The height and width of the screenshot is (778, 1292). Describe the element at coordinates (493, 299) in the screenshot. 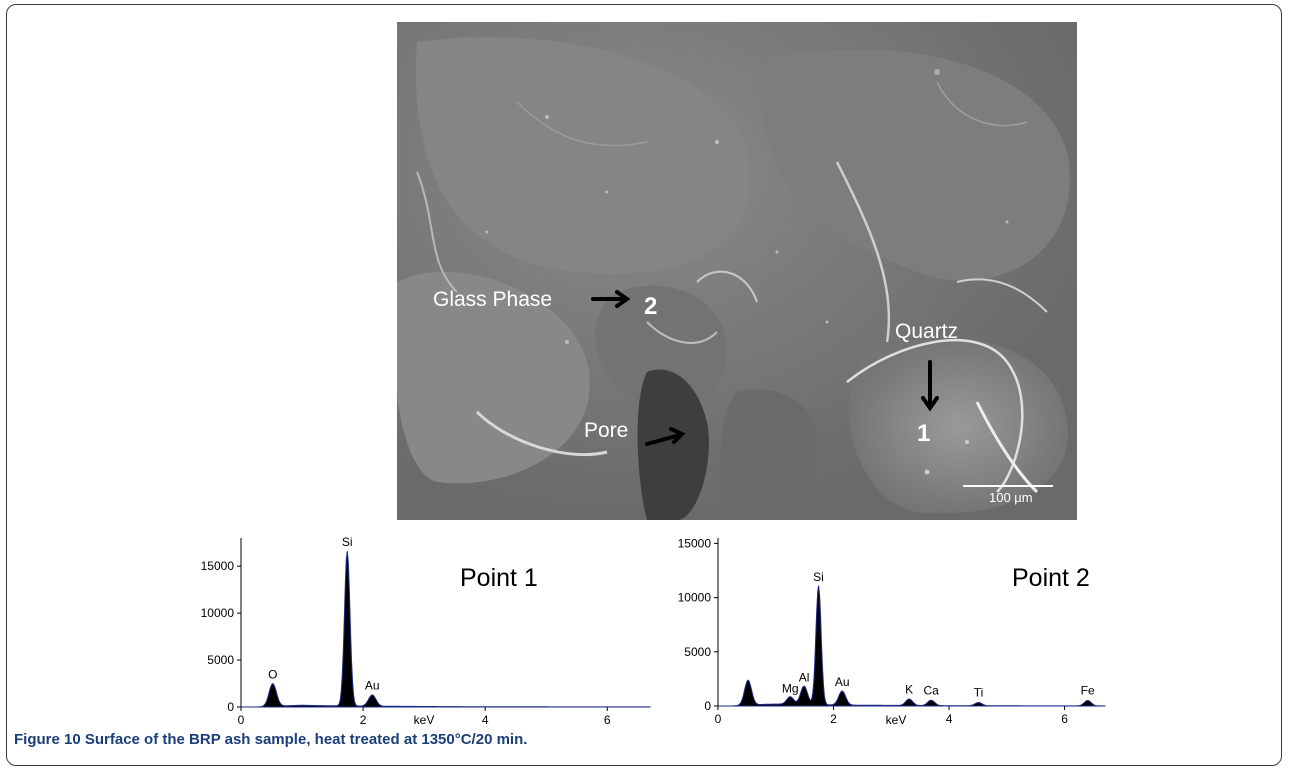

I see `glass-phase-label: Glass Phase` at that location.